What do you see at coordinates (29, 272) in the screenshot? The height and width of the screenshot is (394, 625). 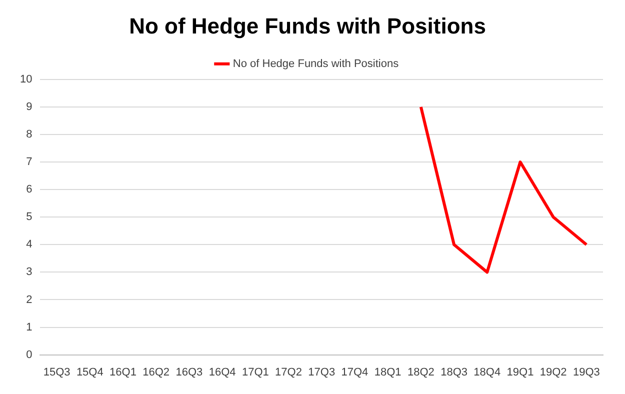 I see `y-tick-label: 3` at bounding box center [29, 272].